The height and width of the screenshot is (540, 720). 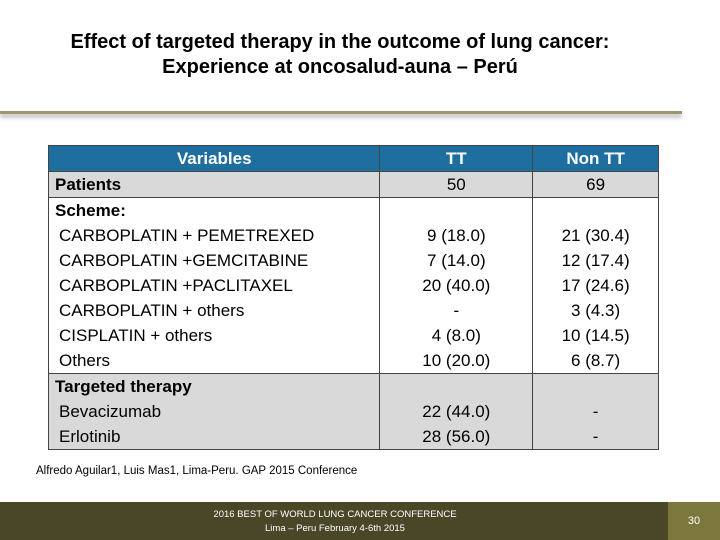 I want to click on column-header: Non TT, so click(x=595, y=158).